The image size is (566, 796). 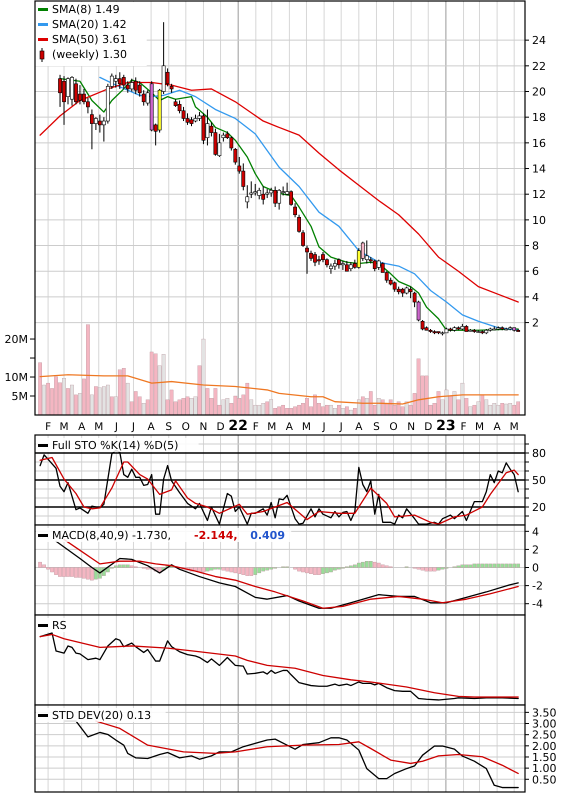 I want to click on y-tick-label: 0.50, so click(x=544, y=779).